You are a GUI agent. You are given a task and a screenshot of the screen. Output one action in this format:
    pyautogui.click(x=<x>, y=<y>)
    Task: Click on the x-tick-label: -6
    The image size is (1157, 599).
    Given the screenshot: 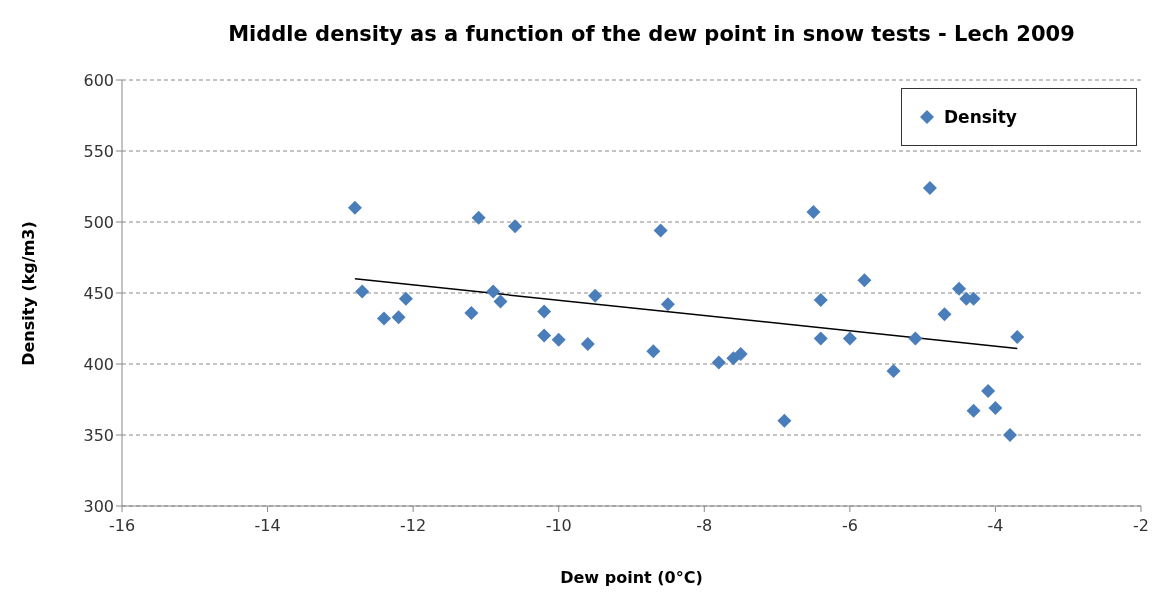 What is the action you would take?
    pyautogui.click(x=849, y=526)
    